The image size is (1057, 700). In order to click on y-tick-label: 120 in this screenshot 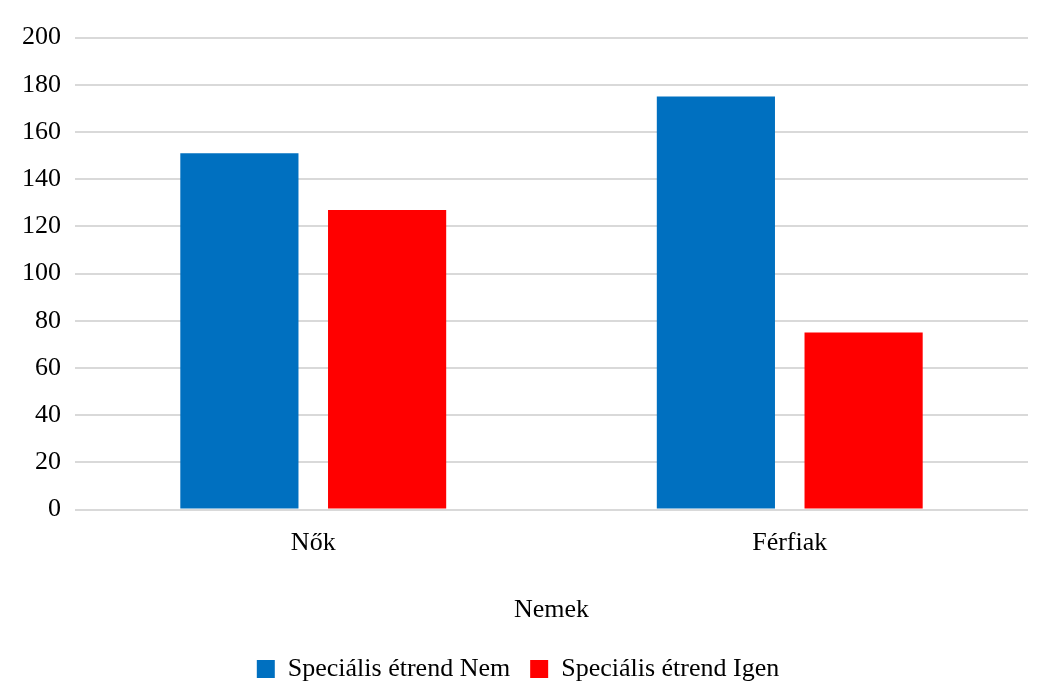, I will do `click(41, 225)`.